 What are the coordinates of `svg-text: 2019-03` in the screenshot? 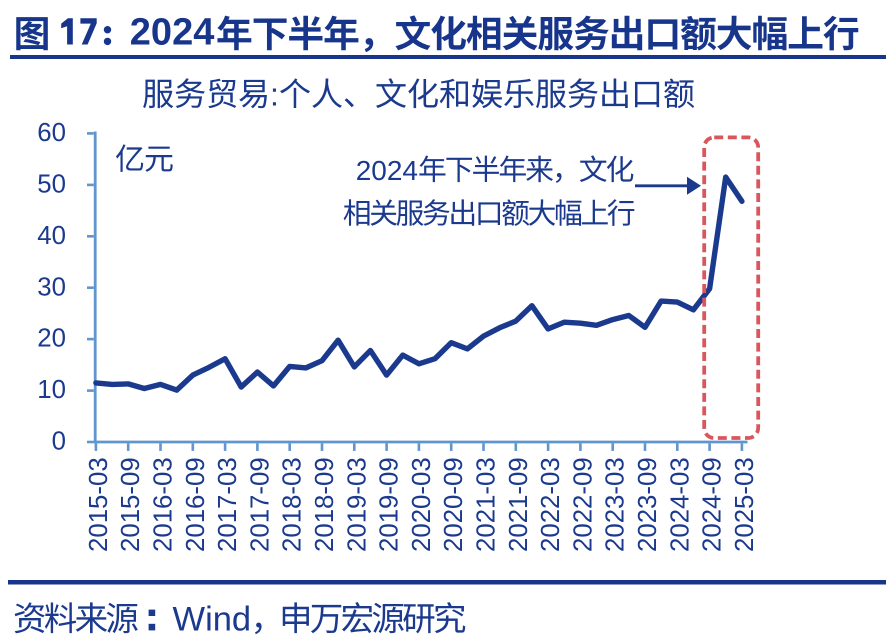 It's located at (357, 504).